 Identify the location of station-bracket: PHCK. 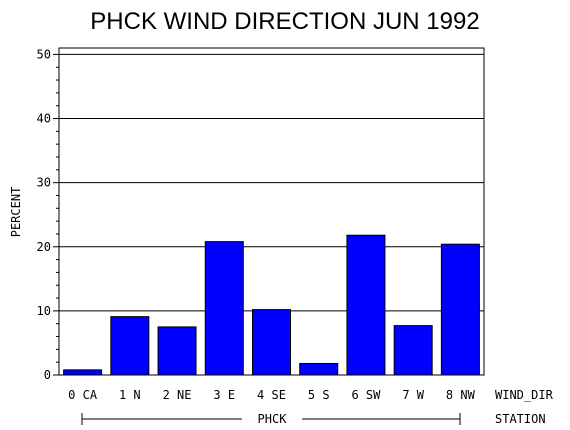
(271, 419).